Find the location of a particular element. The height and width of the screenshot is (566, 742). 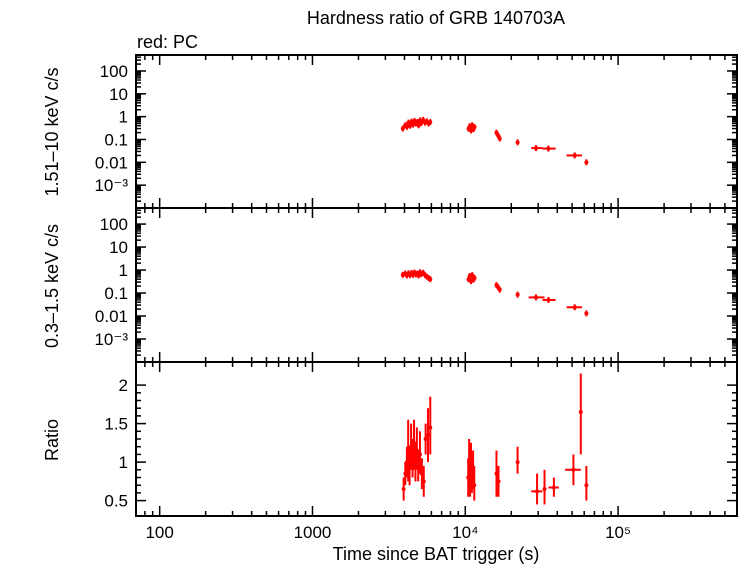

chart-title: Hardness ratio of GRB 140703A is located at coordinates (436, 18).